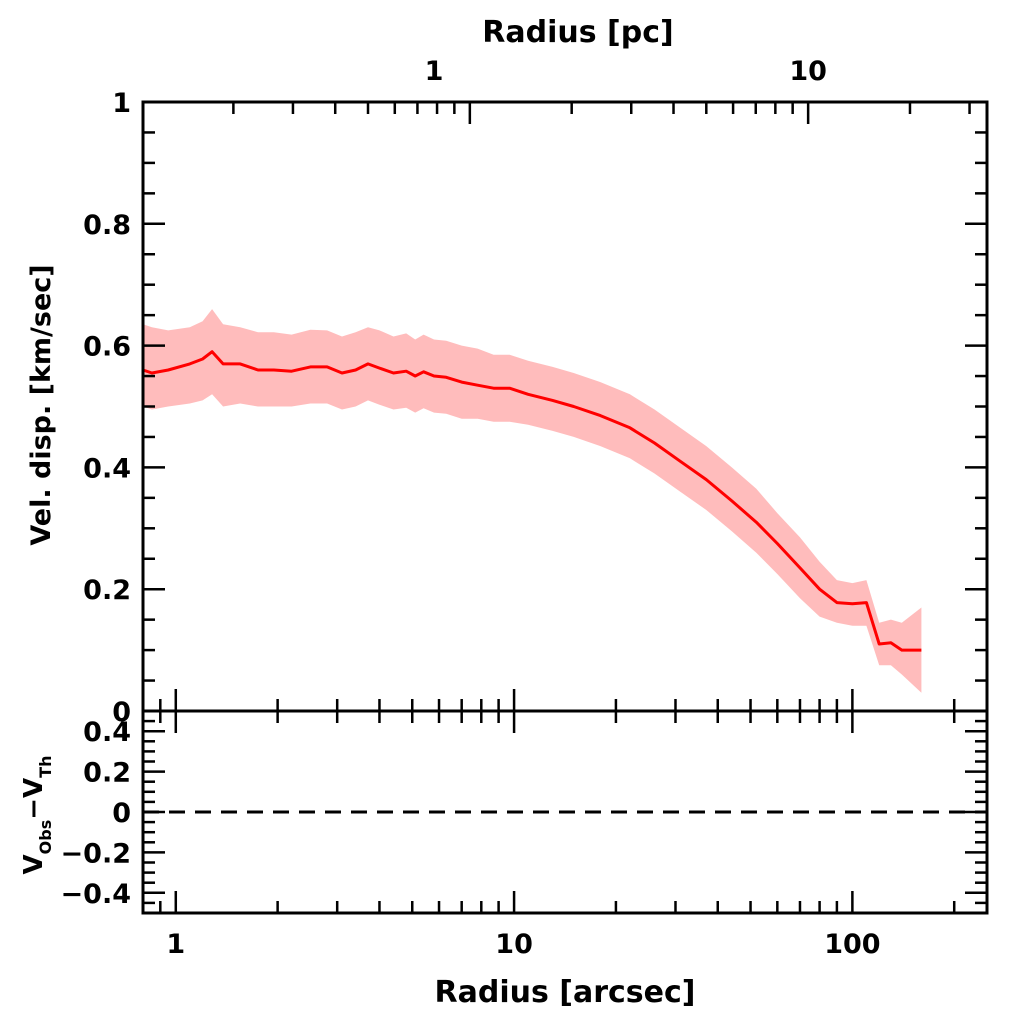  I want to click on y-tick-label: 0.2, so click(107, 590).